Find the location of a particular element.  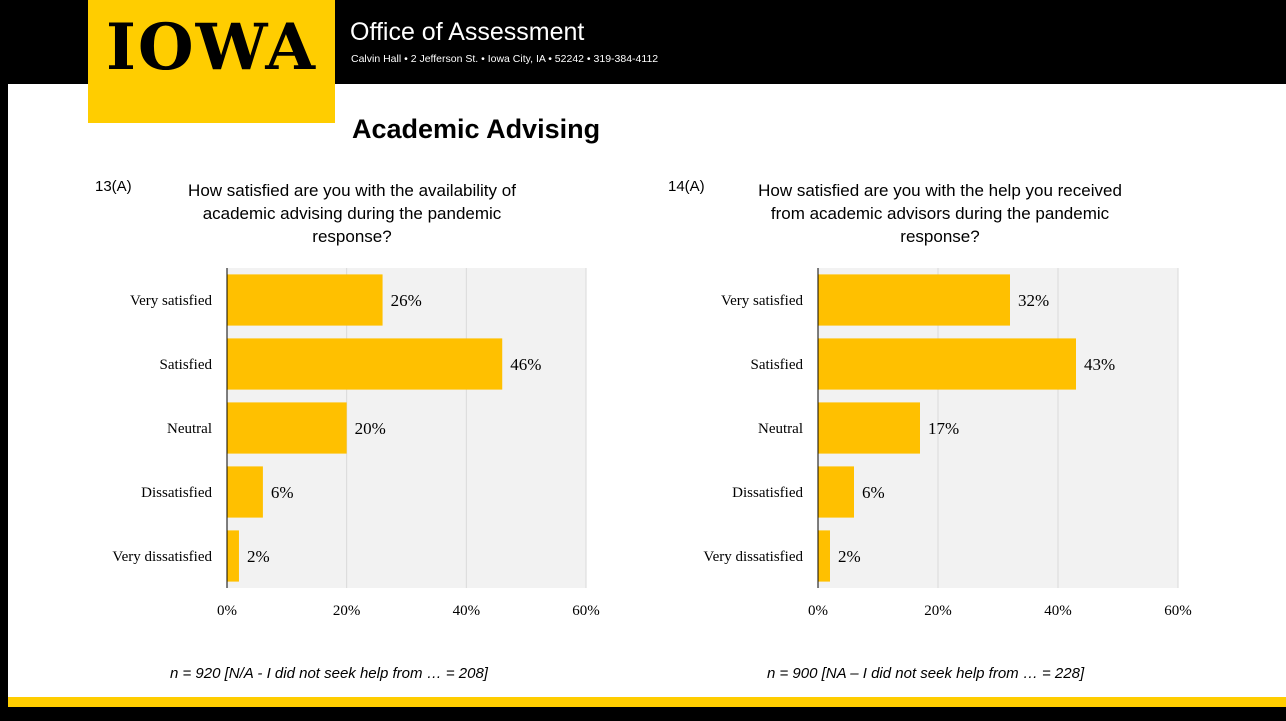

data-label: 26% is located at coordinates (406, 300).